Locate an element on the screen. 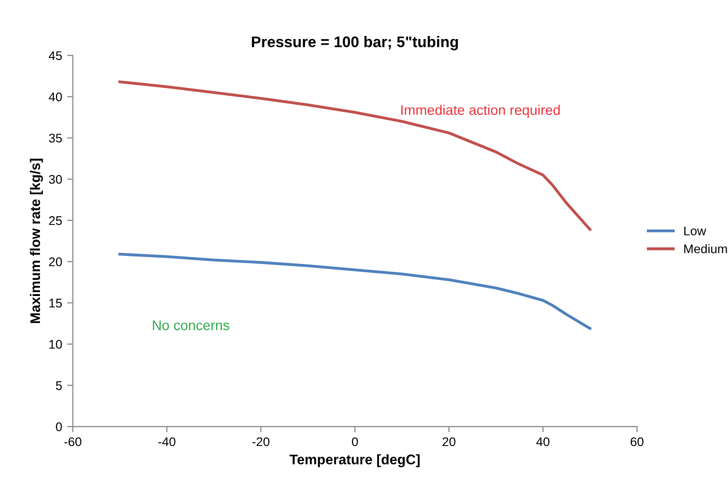 The height and width of the screenshot is (482, 728). x-tick-label: 60 is located at coordinates (637, 441).